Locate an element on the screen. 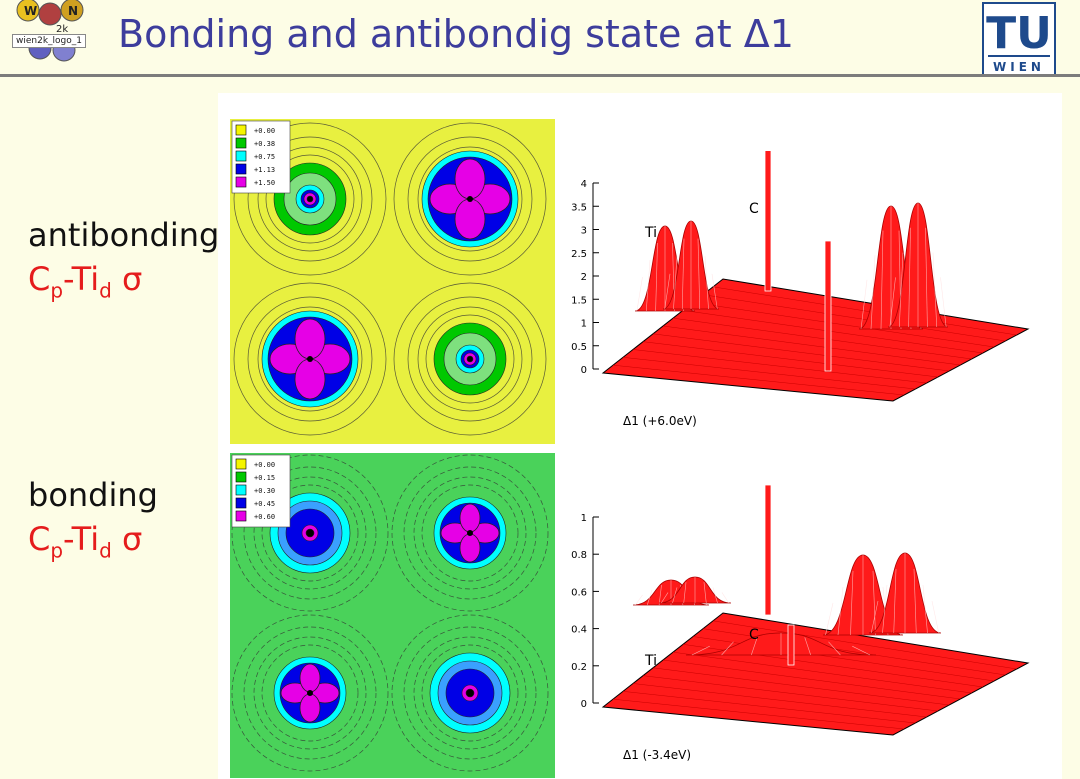 Image resolution: width=1080 pixels, height=779 pixels. z-tick-label: 0 is located at coordinates (584, 704).